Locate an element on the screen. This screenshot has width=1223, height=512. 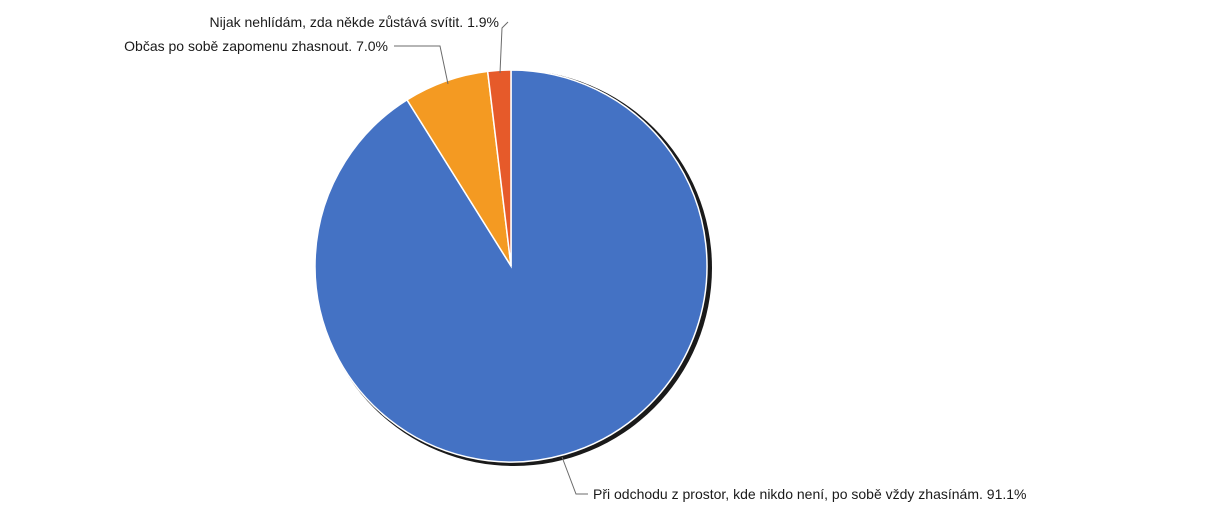
slice-label-medium: Občas po sobě zapomenu zhasnout. 7.0% is located at coordinates (256, 46).